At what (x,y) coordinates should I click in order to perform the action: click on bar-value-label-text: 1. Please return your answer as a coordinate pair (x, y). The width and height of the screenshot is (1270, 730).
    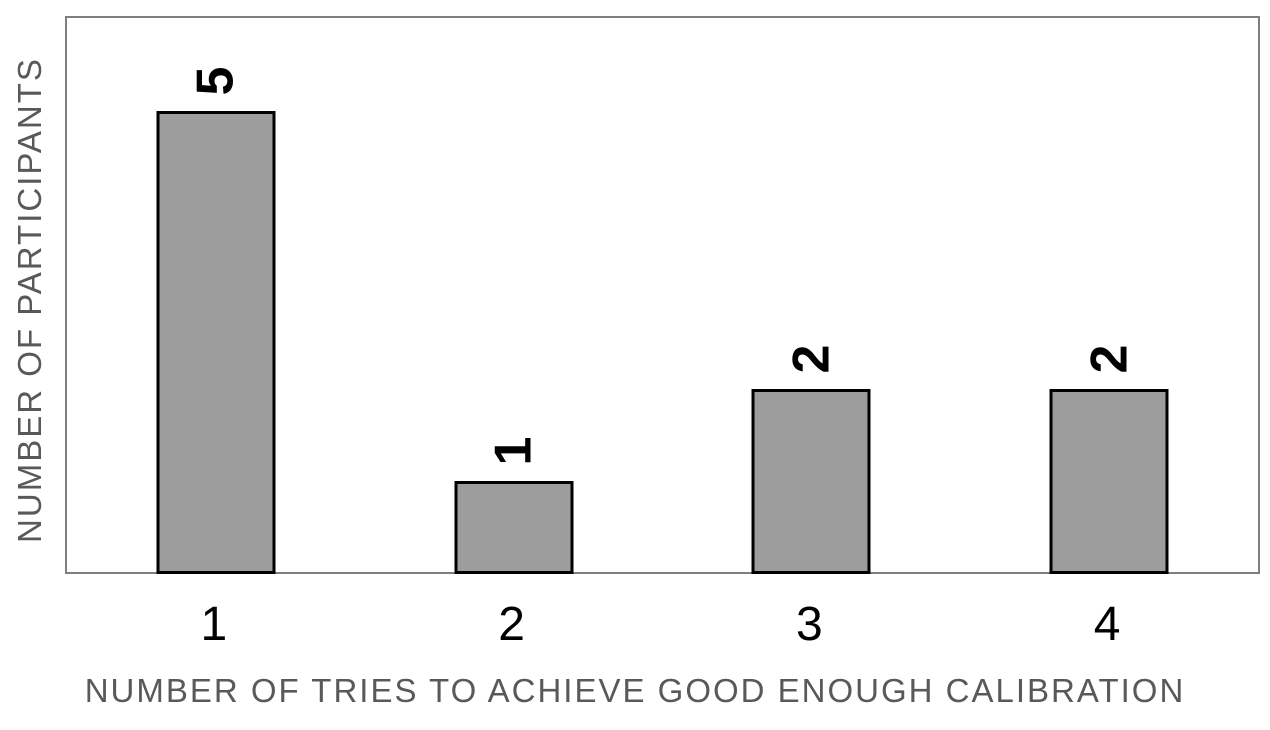
    Looking at the image, I should click on (513, 451).